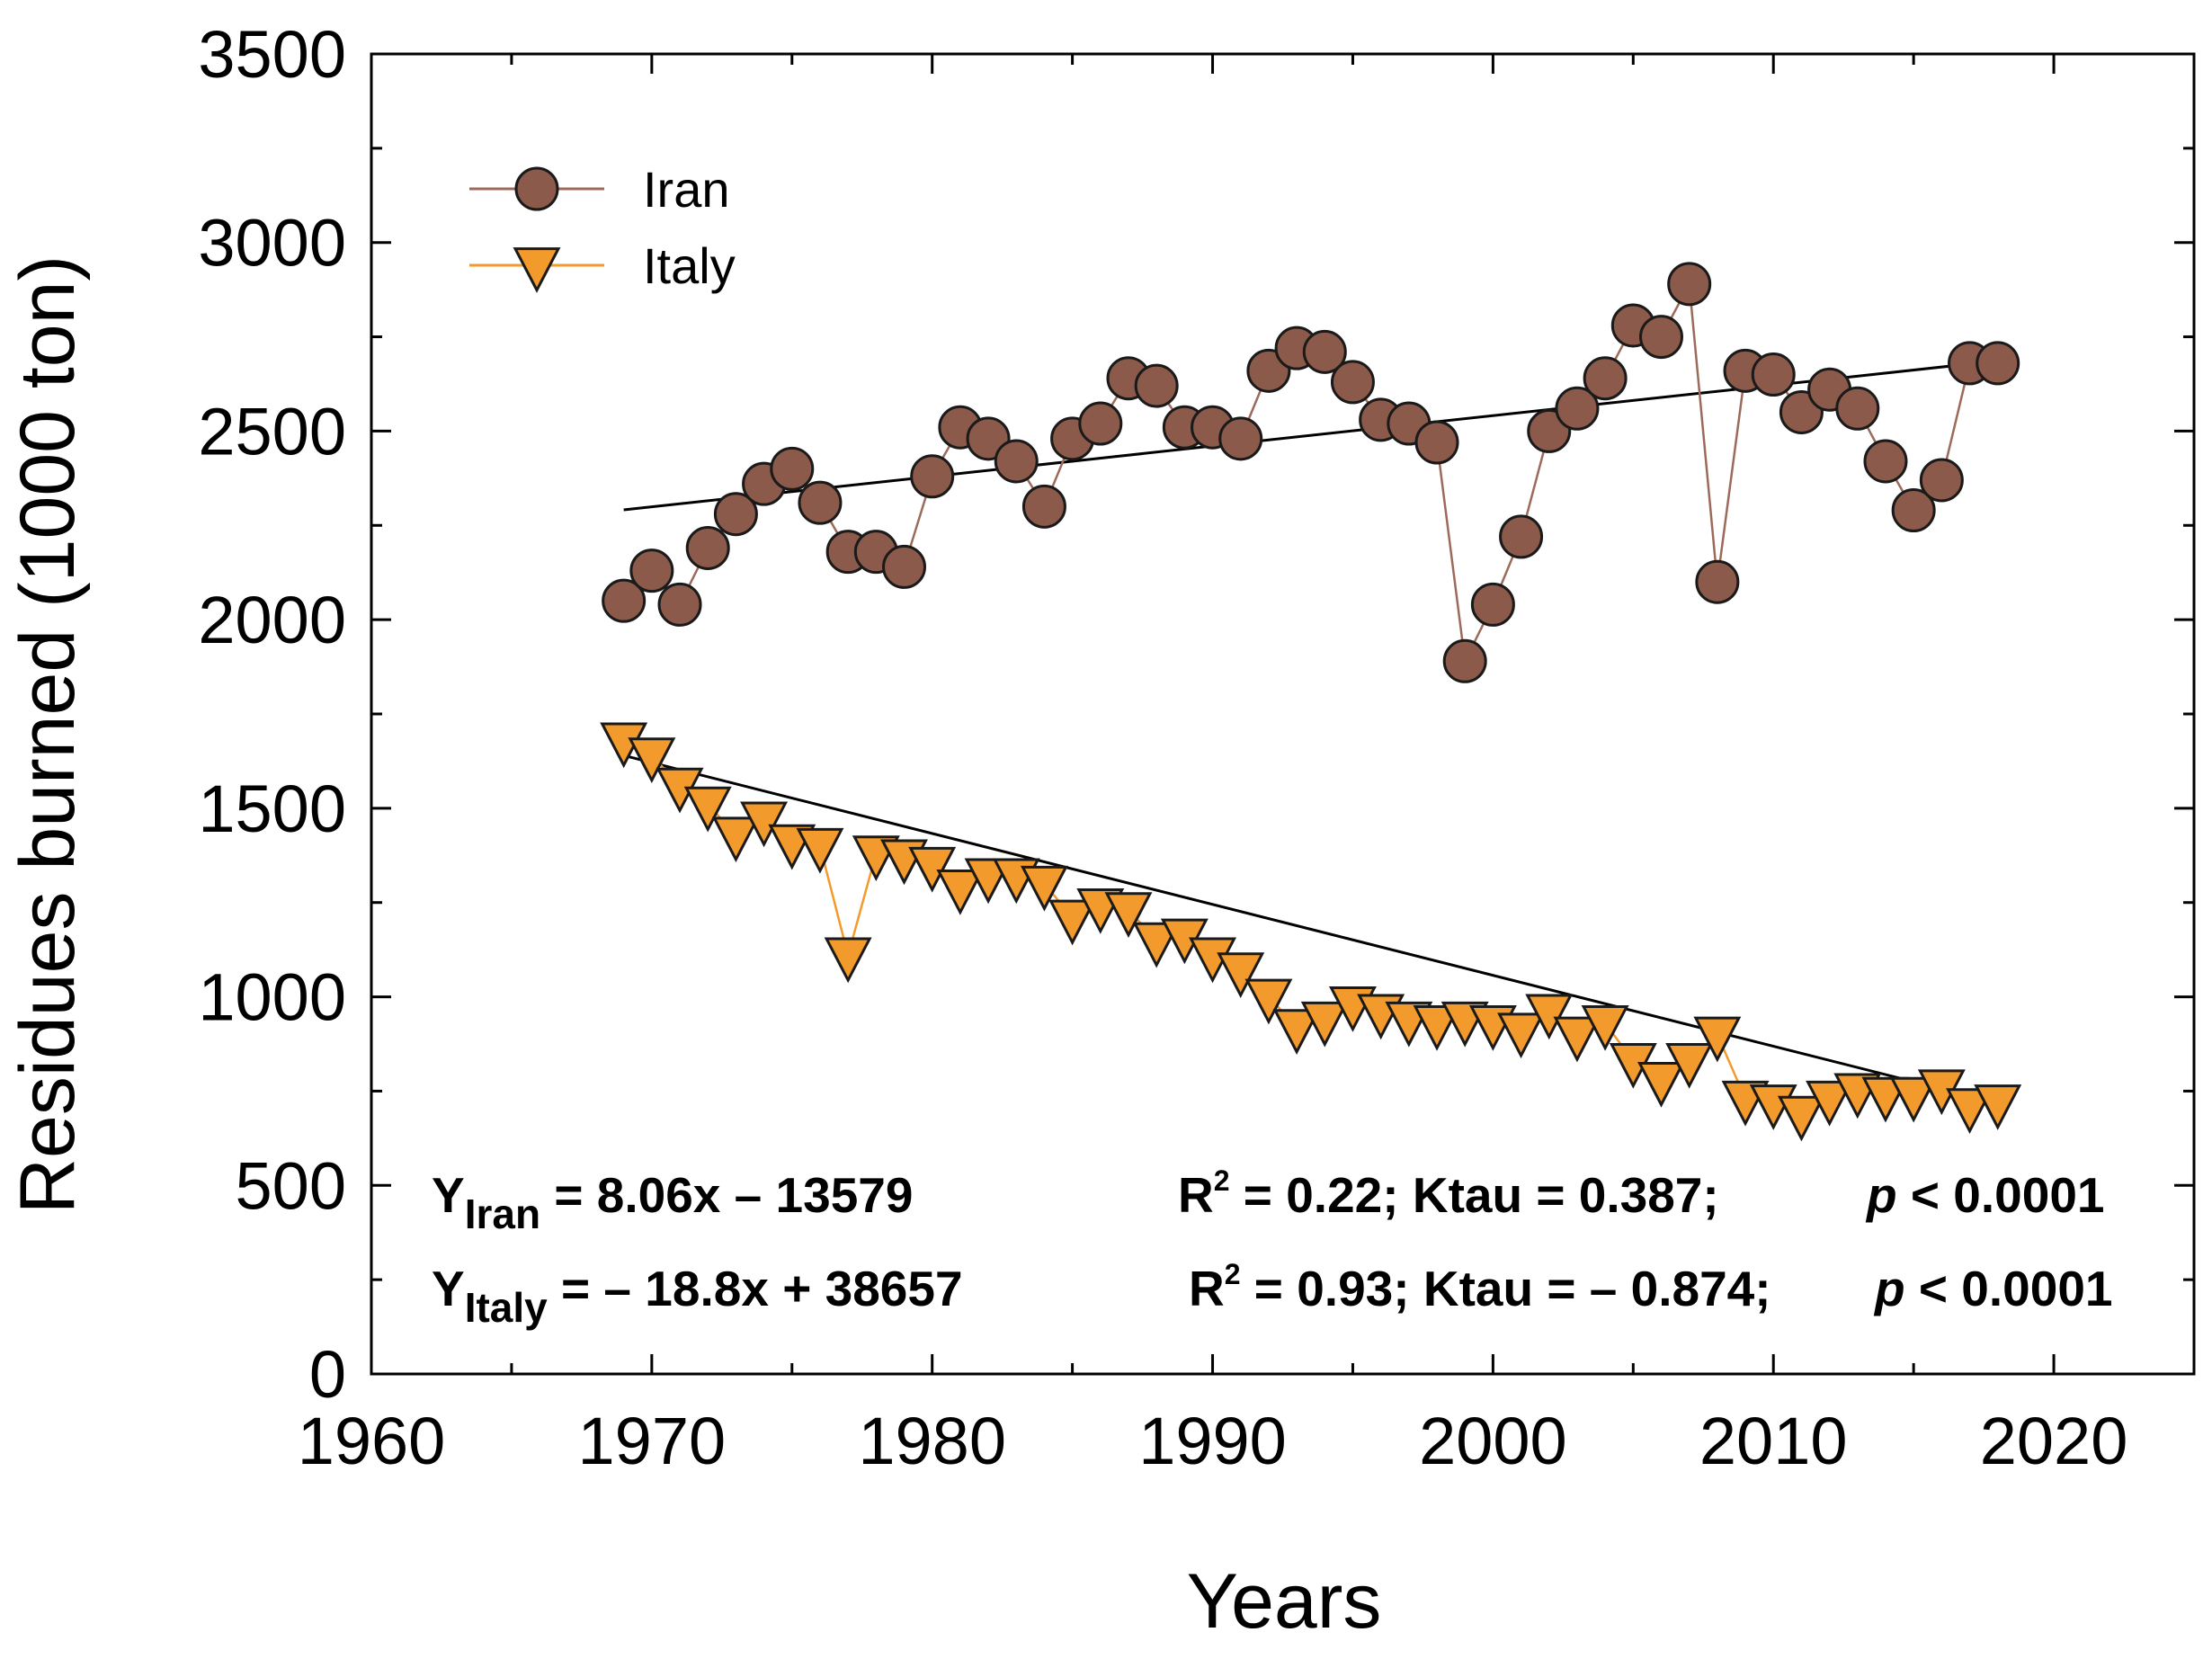 This screenshot has height=1659, width=2212. I want to click on legend-iran-label: Iran, so click(686, 189).